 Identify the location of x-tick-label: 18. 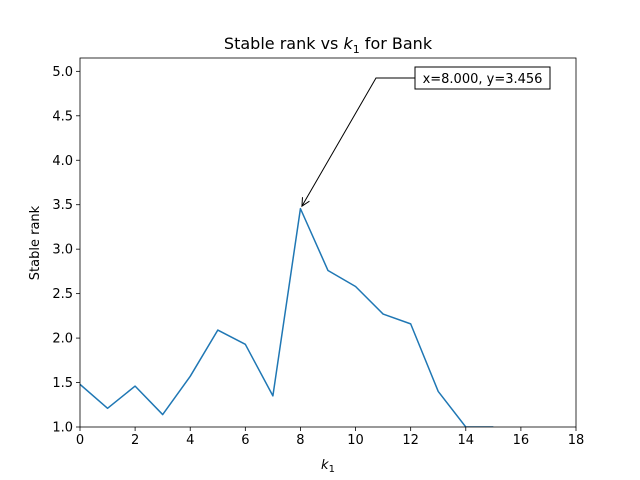
(576, 440).